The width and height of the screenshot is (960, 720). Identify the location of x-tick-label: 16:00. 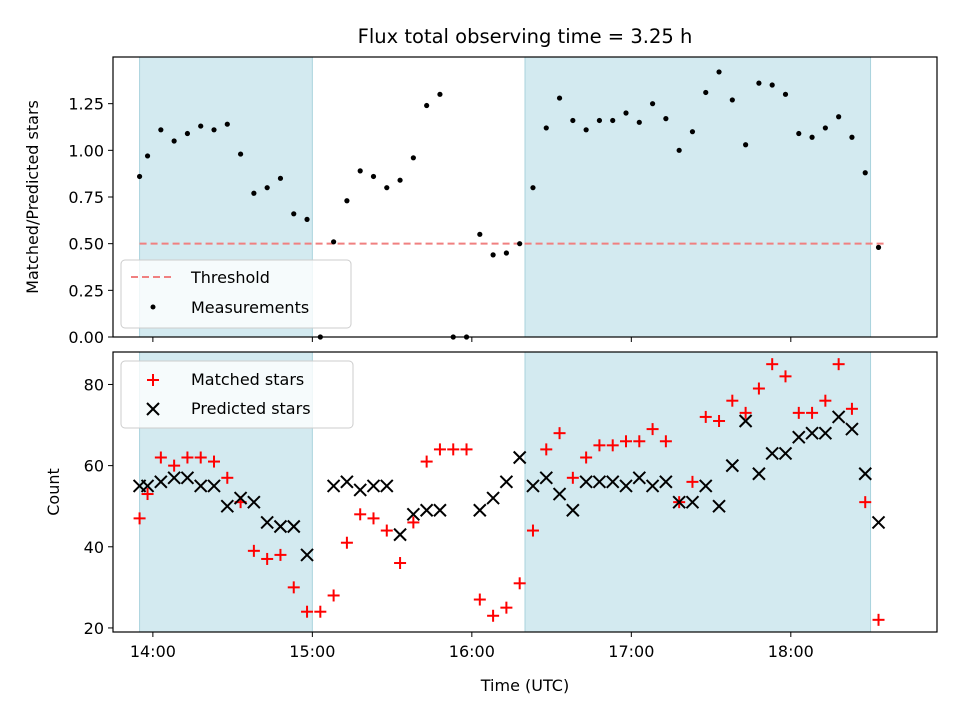
(472, 651).